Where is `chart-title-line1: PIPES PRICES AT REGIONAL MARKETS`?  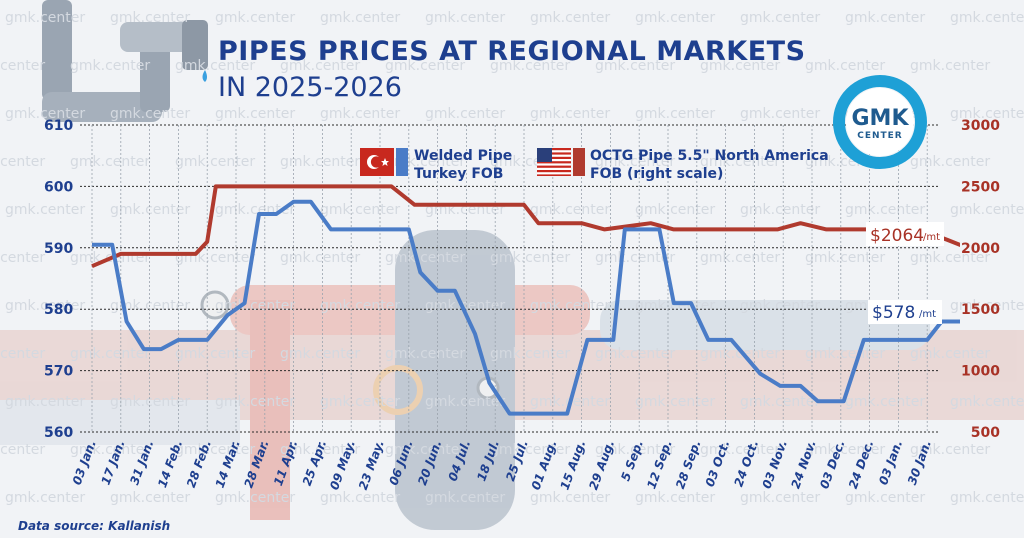
chart-title-line1: PIPES PRICES AT REGIONAL MARKETS is located at coordinates (512, 51).